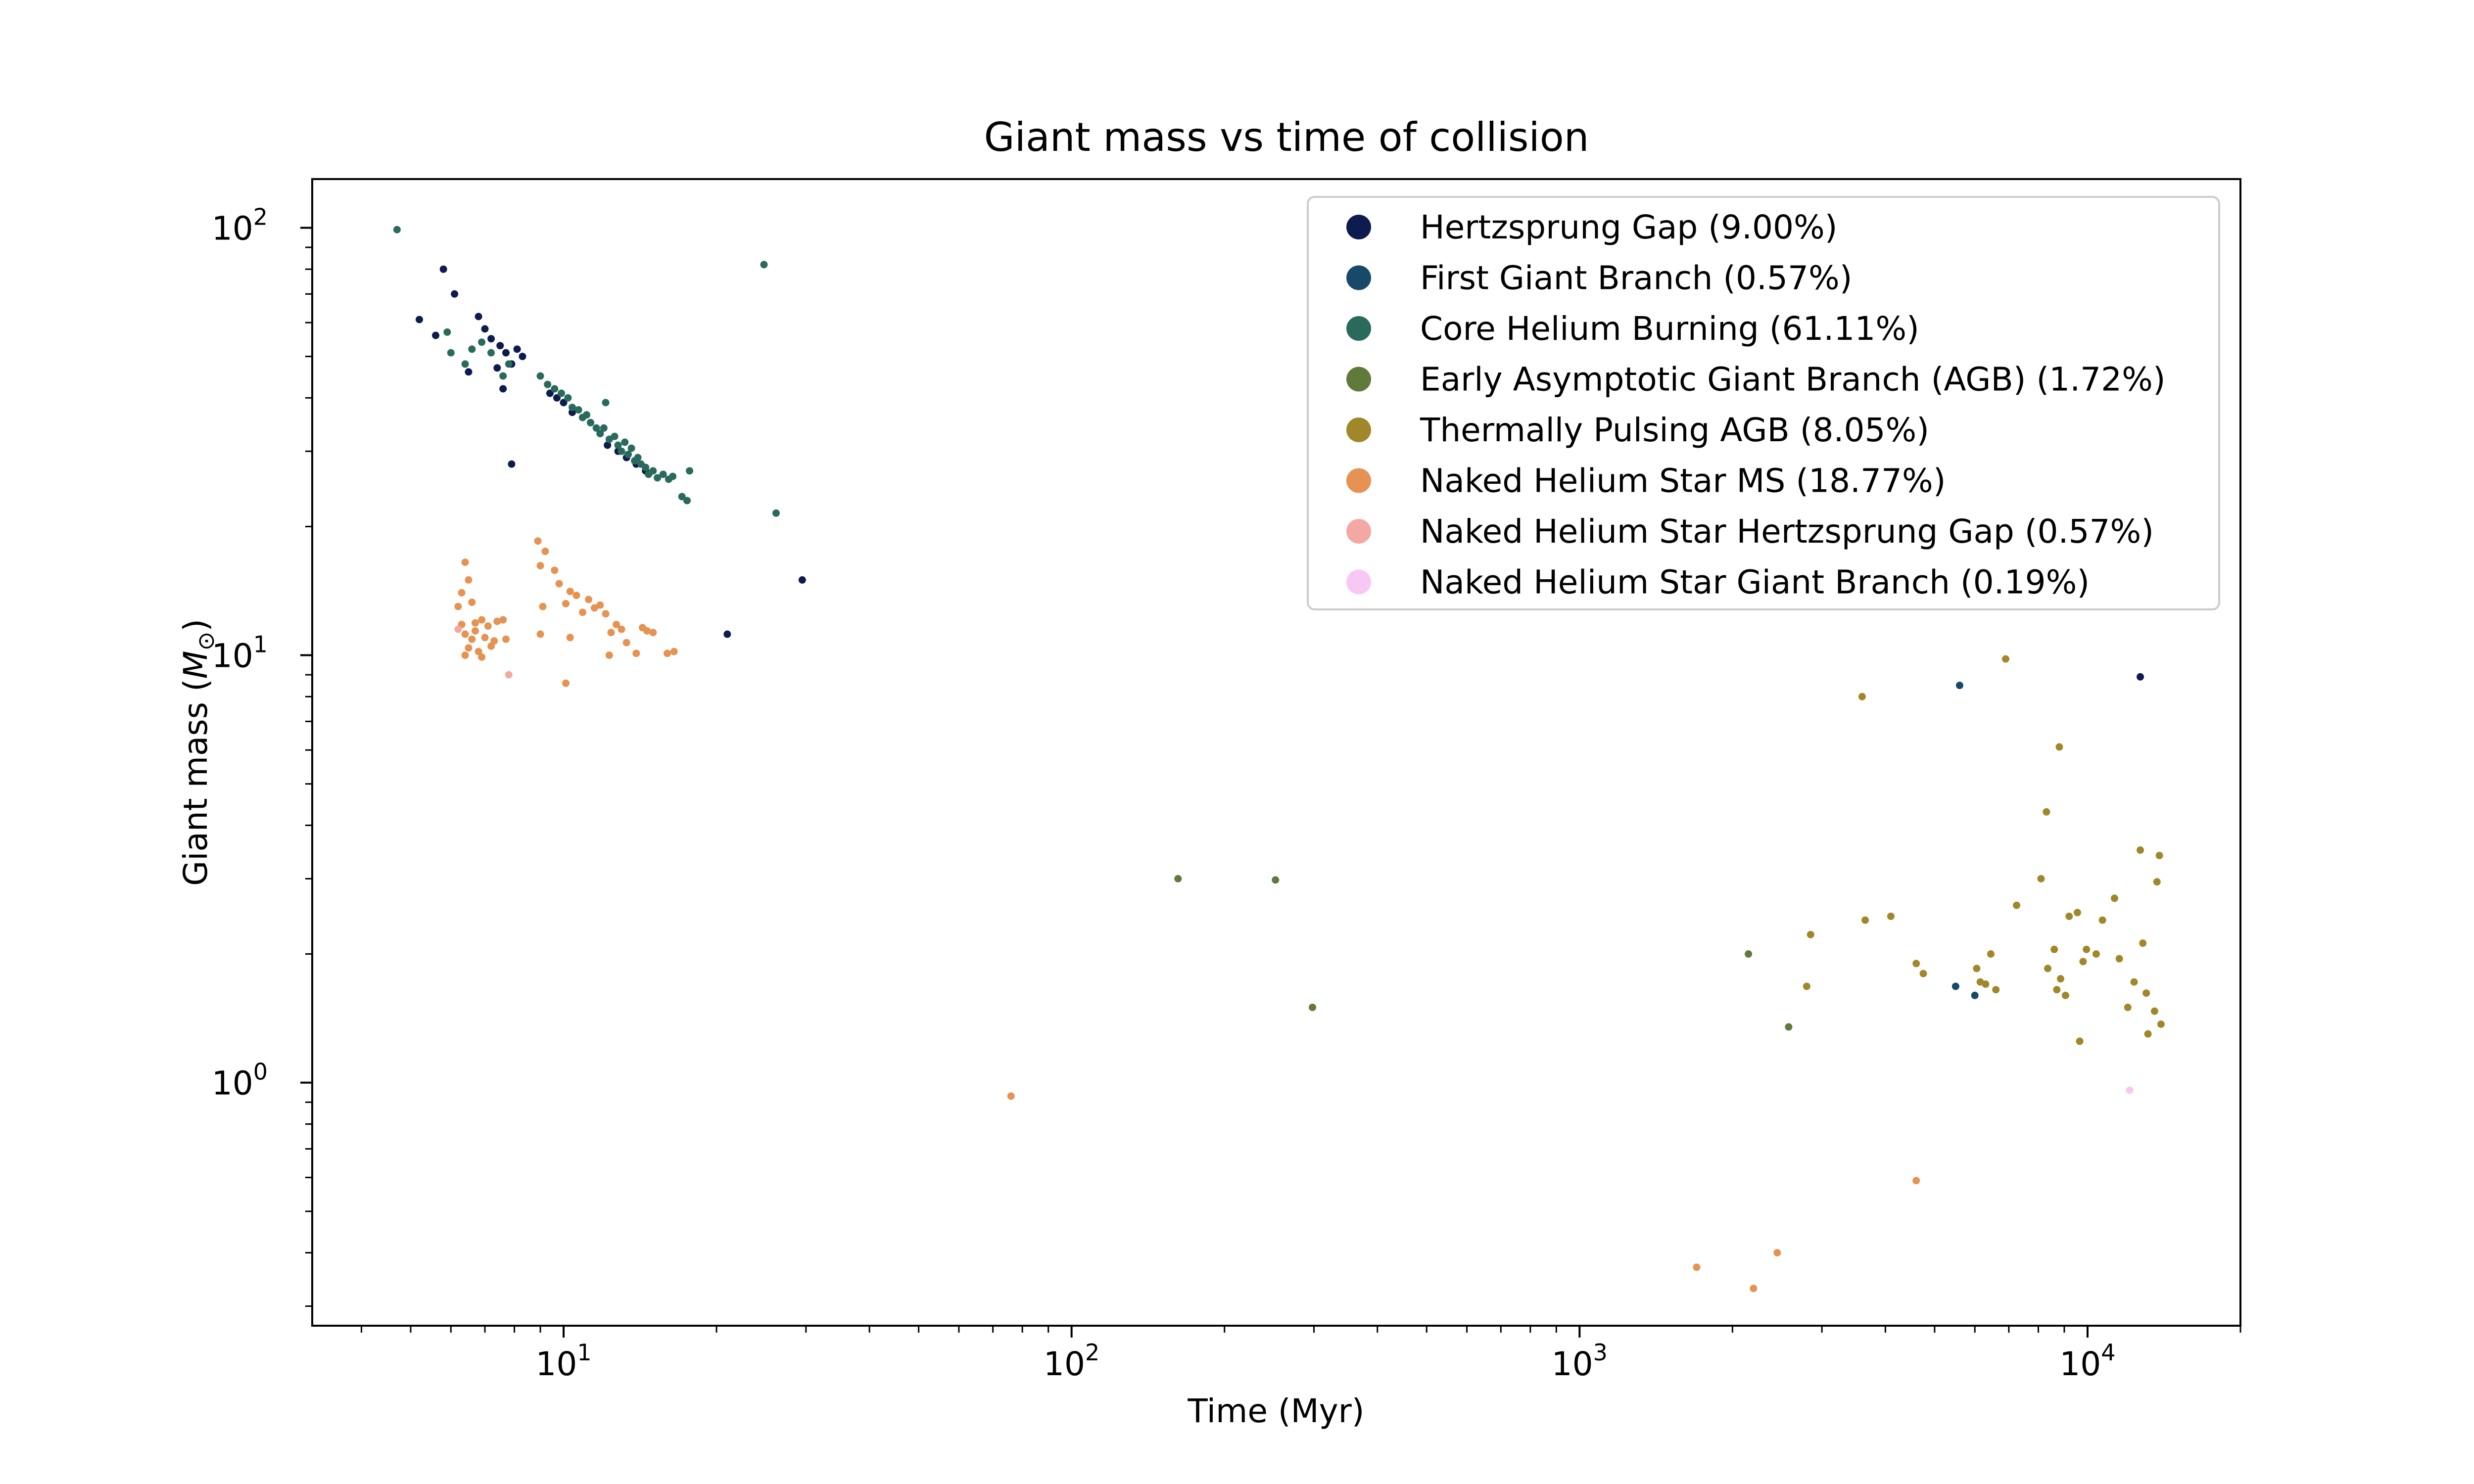 This screenshot has height=1484, width=2474. I want to click on y-tick-label-exponent: 2, so click(260, 216).